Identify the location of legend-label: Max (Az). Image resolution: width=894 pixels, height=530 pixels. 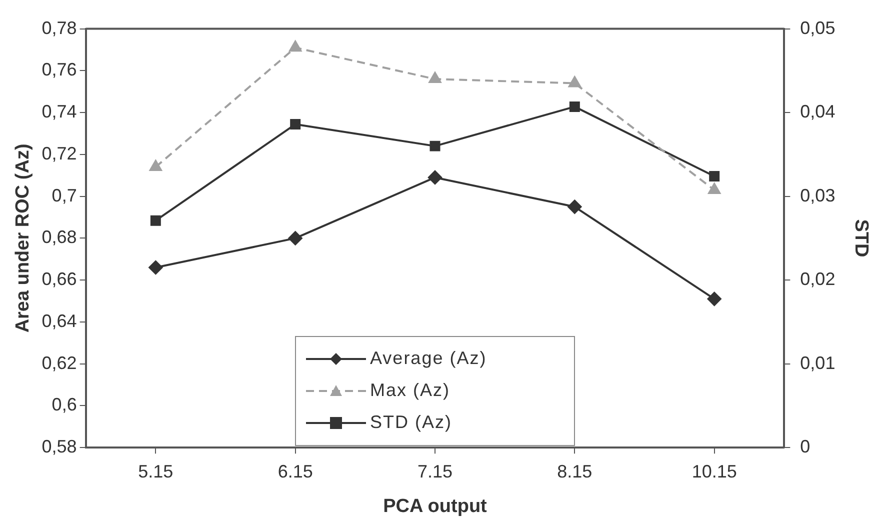
(410, 391).